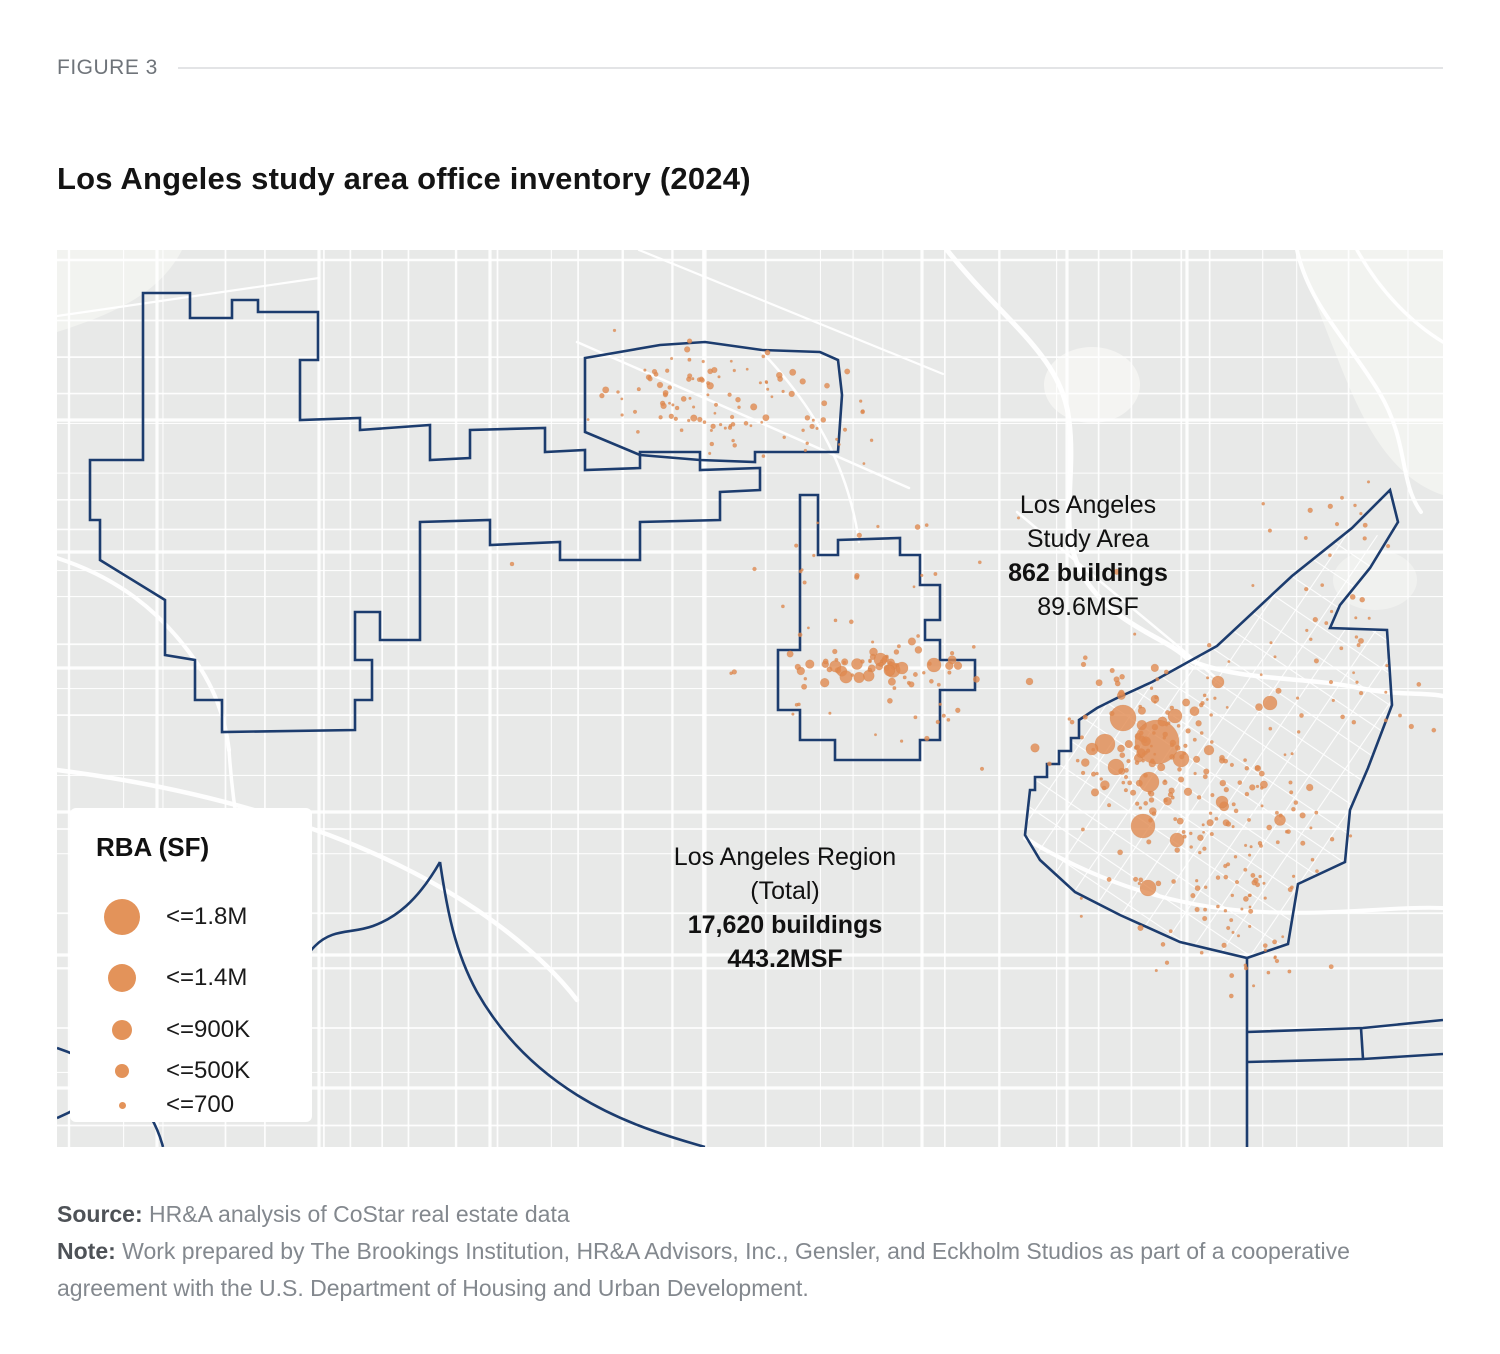 The height and width of the screenshot is (1354, 1500). I want to click on legend-item: <=1.8M, so click(204, 917).